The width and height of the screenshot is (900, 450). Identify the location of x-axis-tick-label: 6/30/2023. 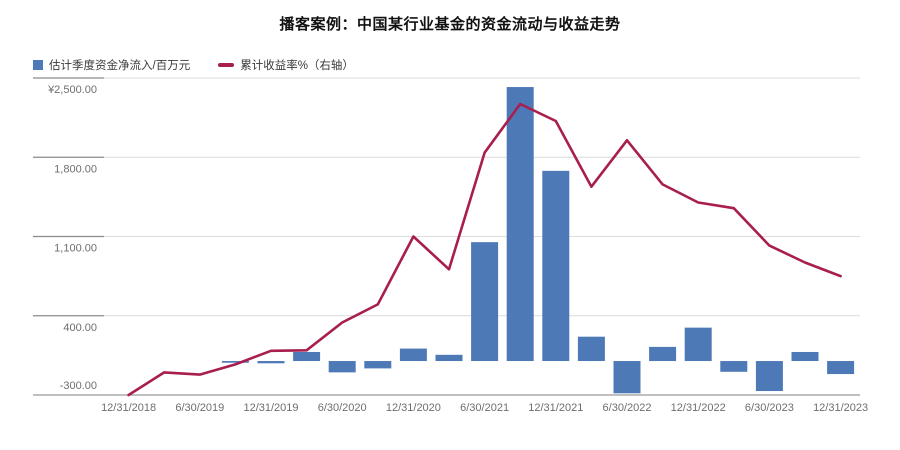
(769, 408).